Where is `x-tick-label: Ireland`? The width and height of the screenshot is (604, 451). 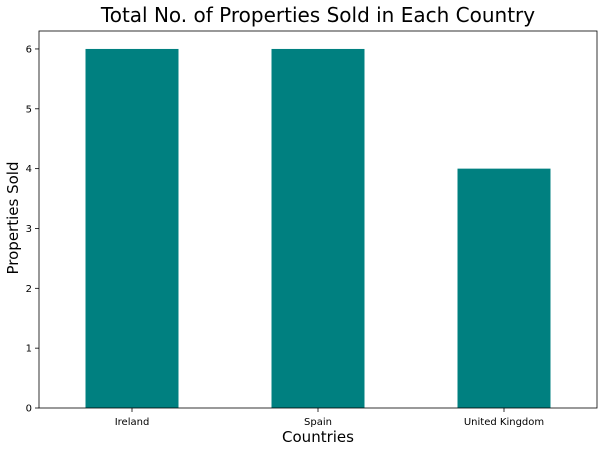 x-tick-label: Ireland is located at coordinates (132, 422).